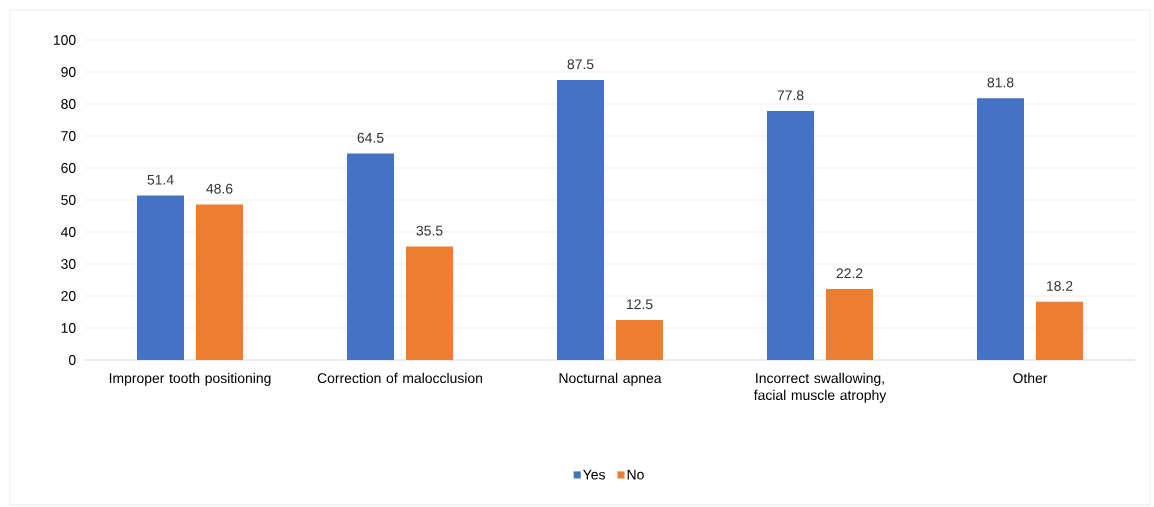  Describe the element at coordinates (400, 378) in the screenshot. I see `x-tick-label: Correction of malocclusion` at that location.